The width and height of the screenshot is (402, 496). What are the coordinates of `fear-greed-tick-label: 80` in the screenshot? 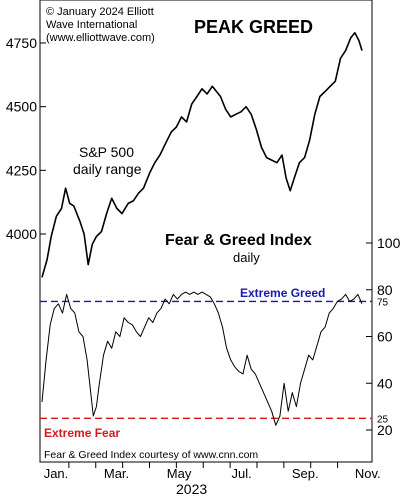 It's located at (385, 290).